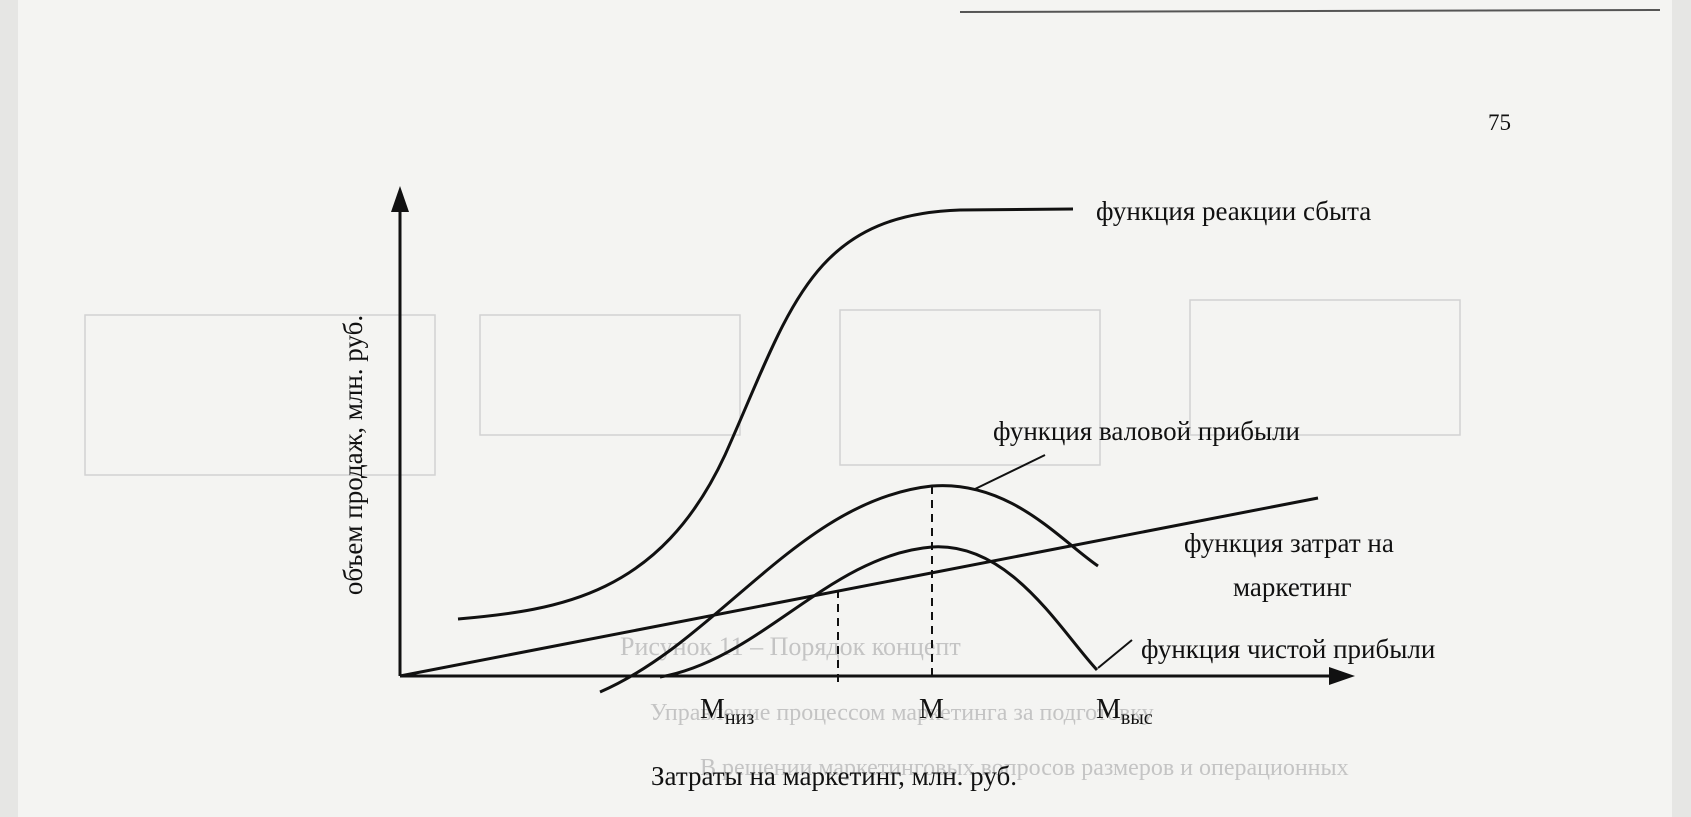  Describe the element at coordinates (1292, 587) in the screenshot. I see `marketing-cost-label-line2: маркетинг` at that location.